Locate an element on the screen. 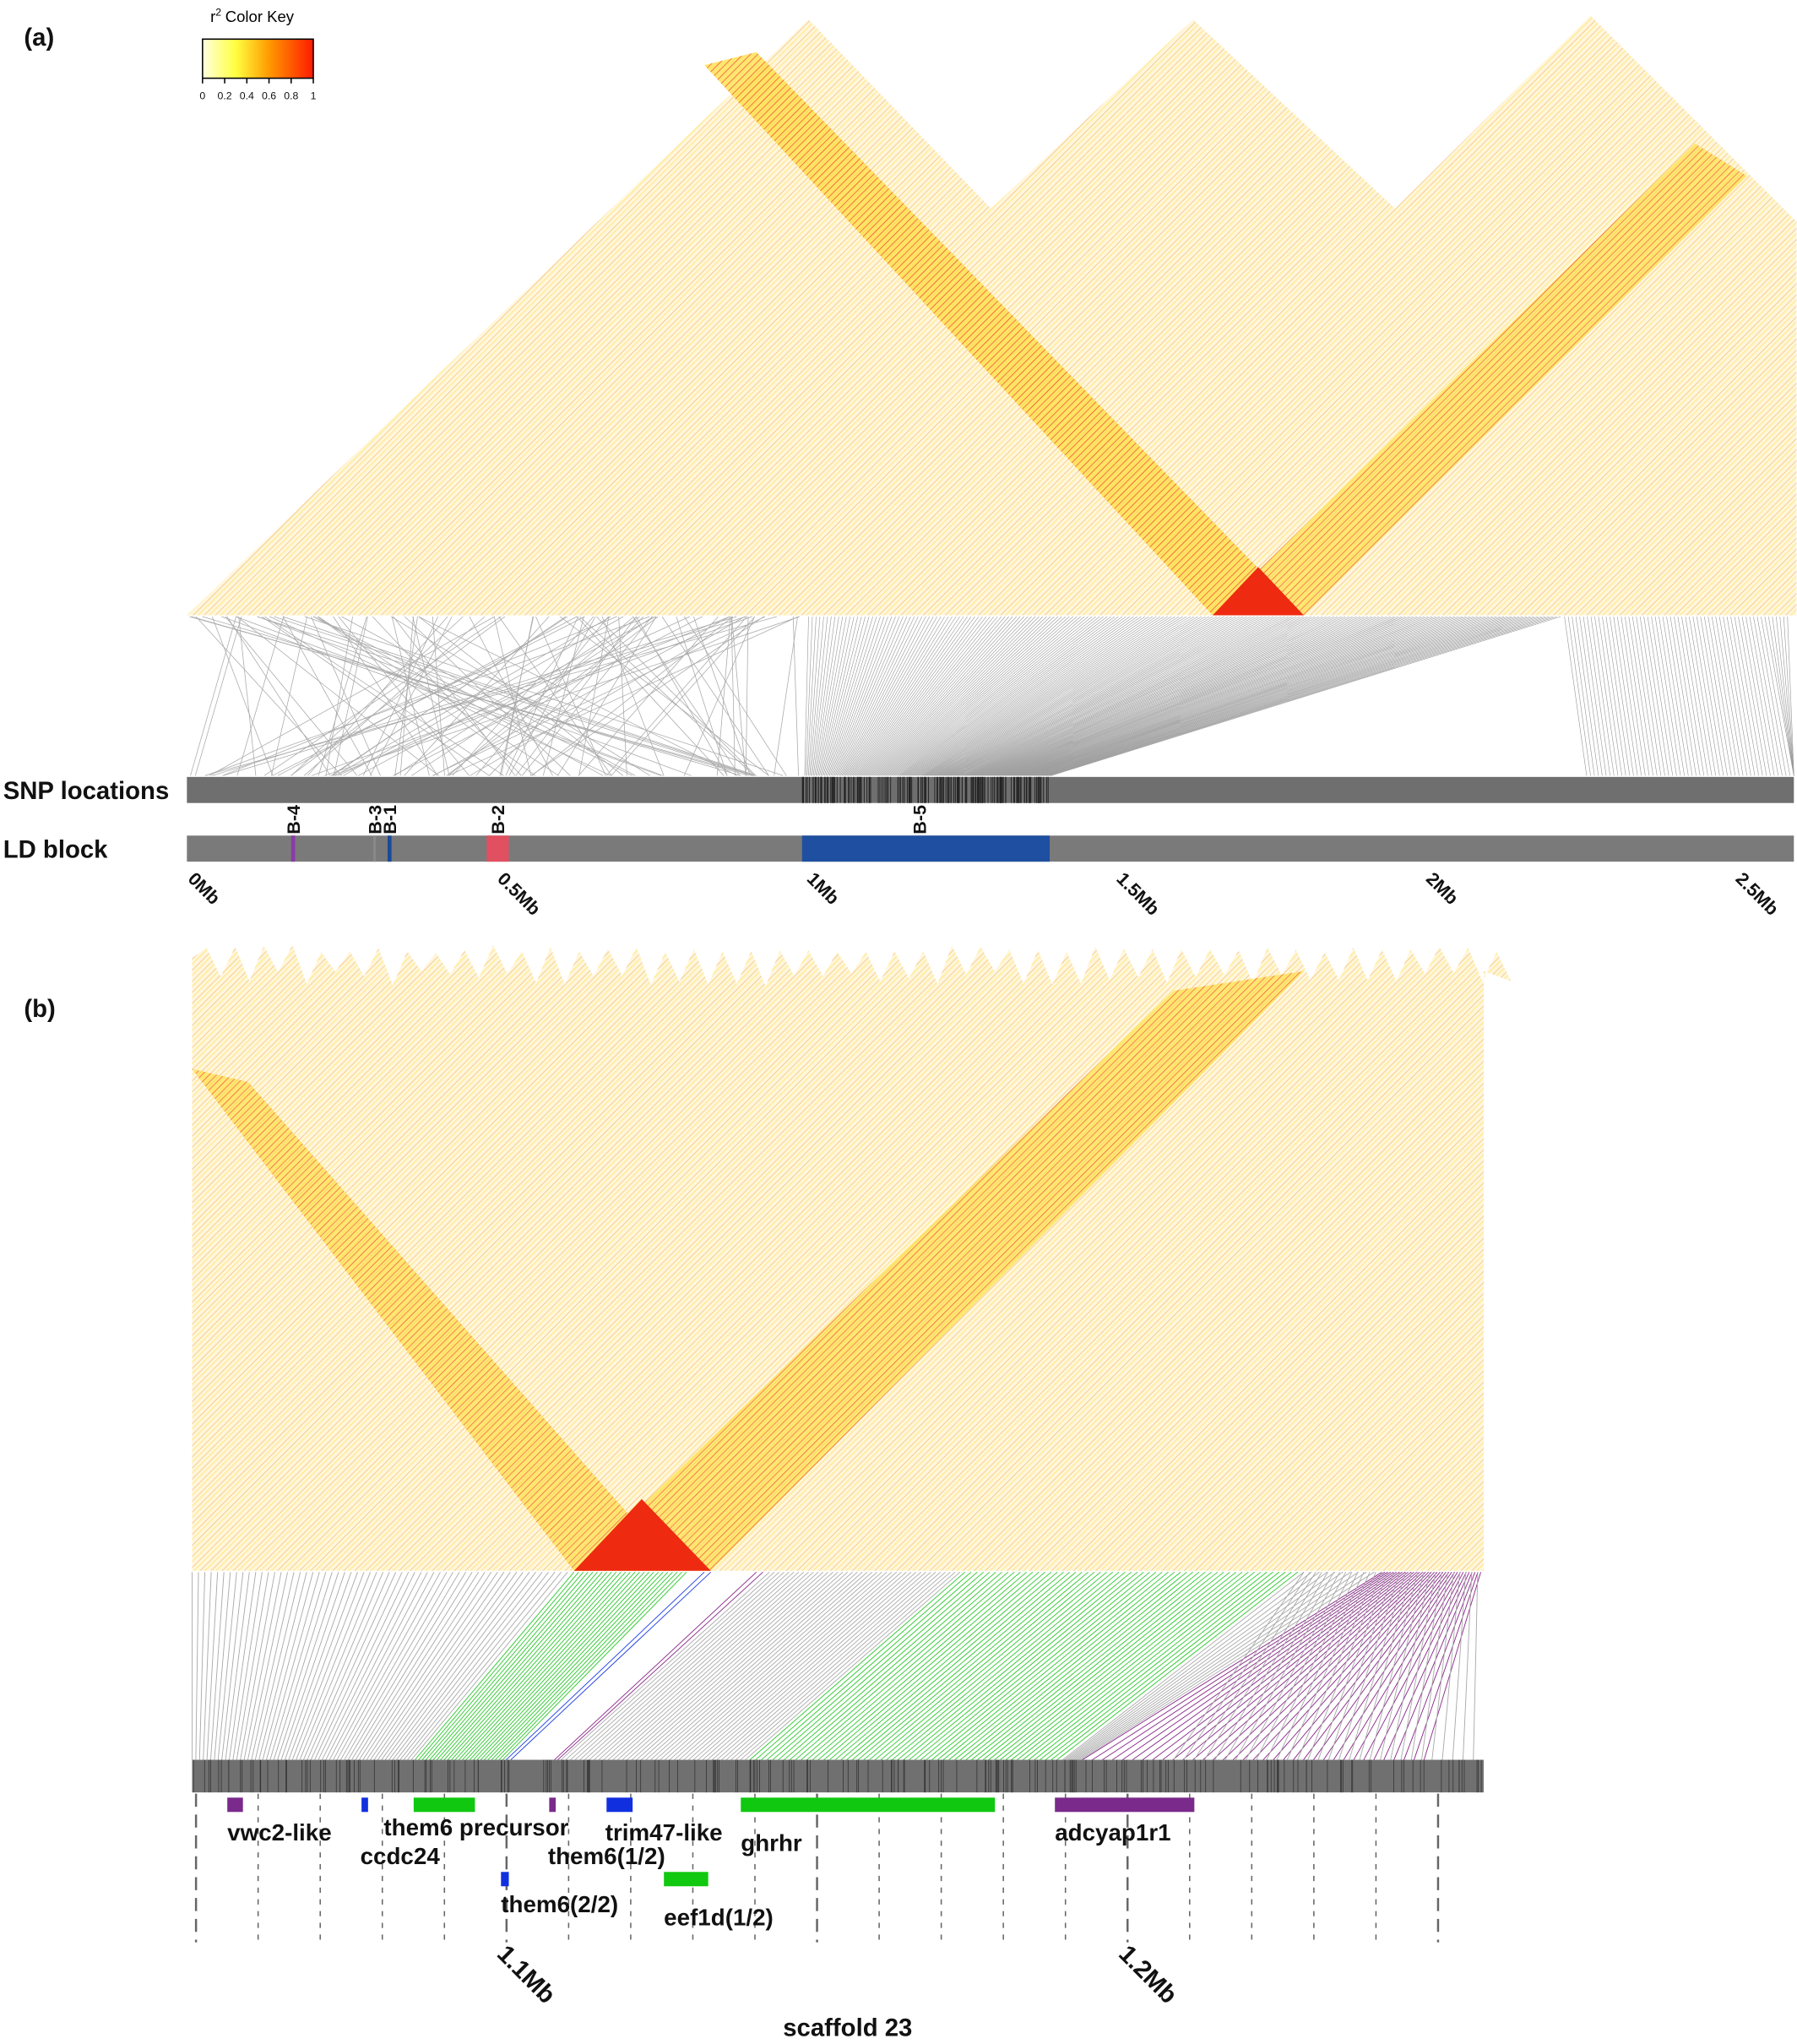  ld-block is located at coordinates (375, 849).